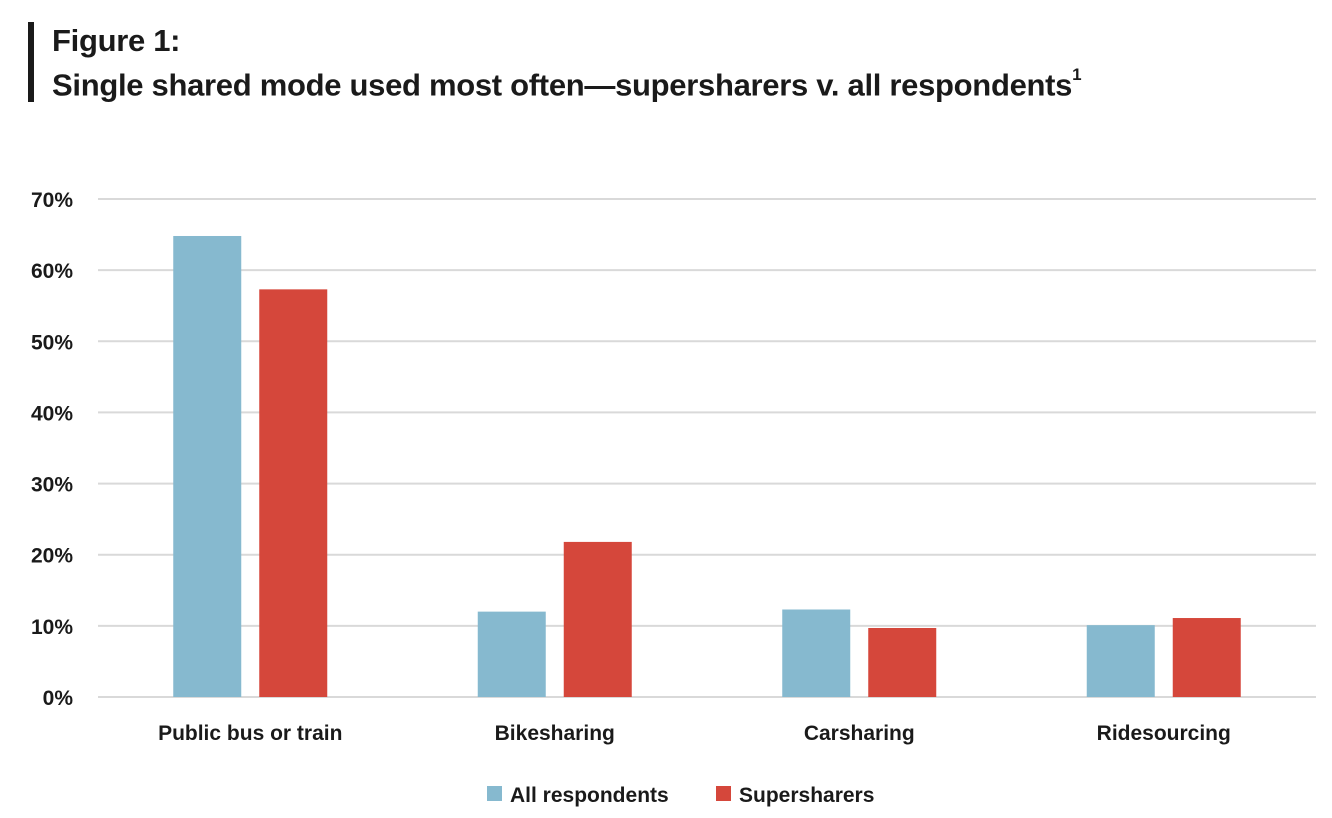 The width and height of the screenshot is (1332, 818). What do you see at coordinates (52, 485) in the screenshot?
I see `y-tick-label: 30%` at bounding box center [52, 485].